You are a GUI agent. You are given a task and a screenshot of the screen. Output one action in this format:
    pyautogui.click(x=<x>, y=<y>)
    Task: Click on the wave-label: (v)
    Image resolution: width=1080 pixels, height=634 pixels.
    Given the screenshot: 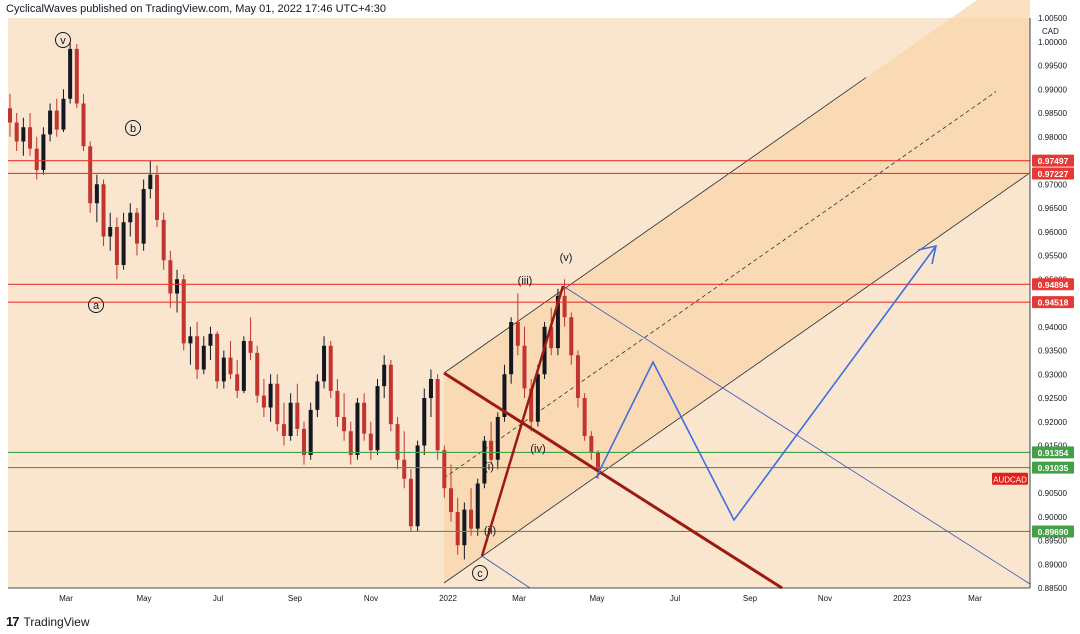 What is the action you would take?
    pyautogui.click(x=566, y=258)
    